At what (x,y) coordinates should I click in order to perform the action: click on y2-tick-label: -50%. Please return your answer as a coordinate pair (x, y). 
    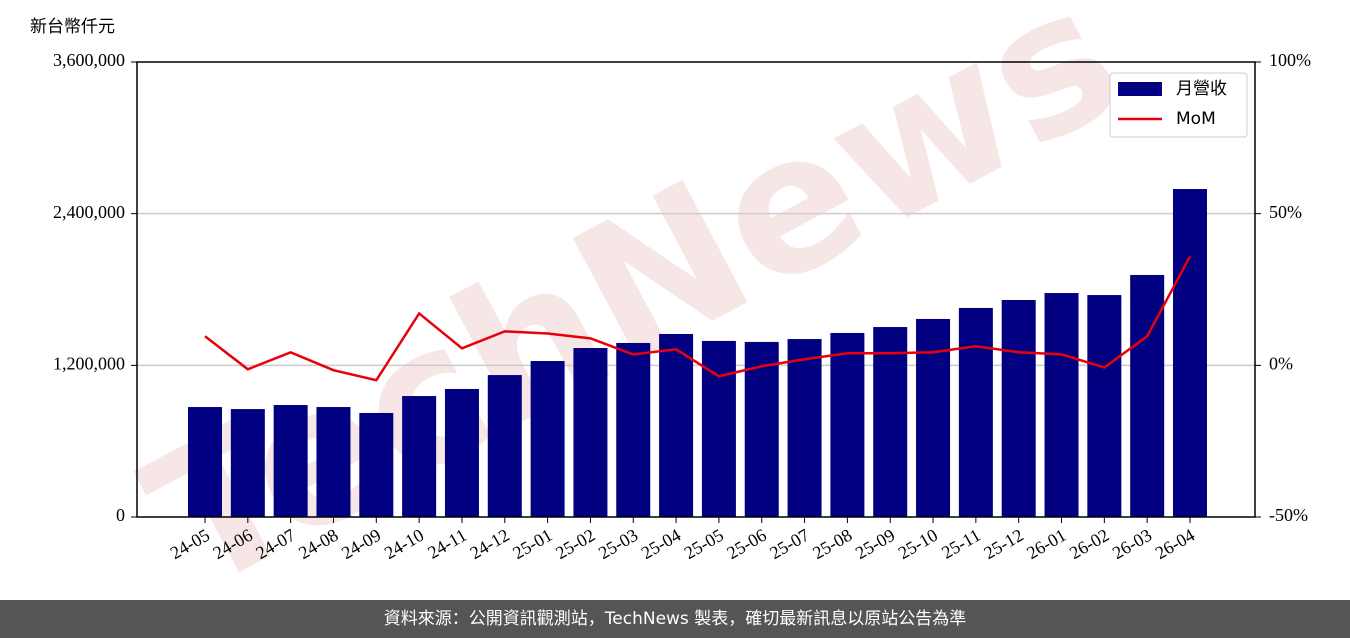
    Looking at the image, I should click on (1288, 515).